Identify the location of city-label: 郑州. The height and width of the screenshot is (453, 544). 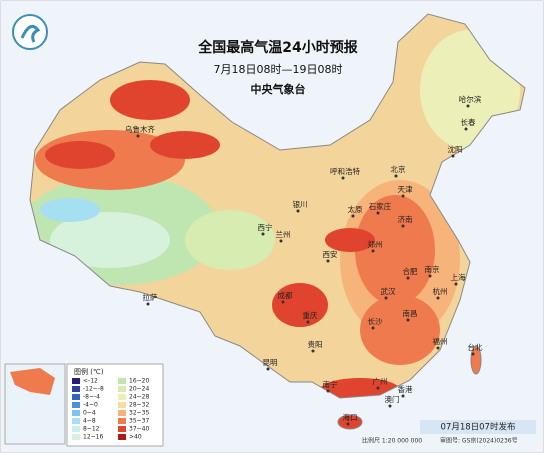
(375, 244).